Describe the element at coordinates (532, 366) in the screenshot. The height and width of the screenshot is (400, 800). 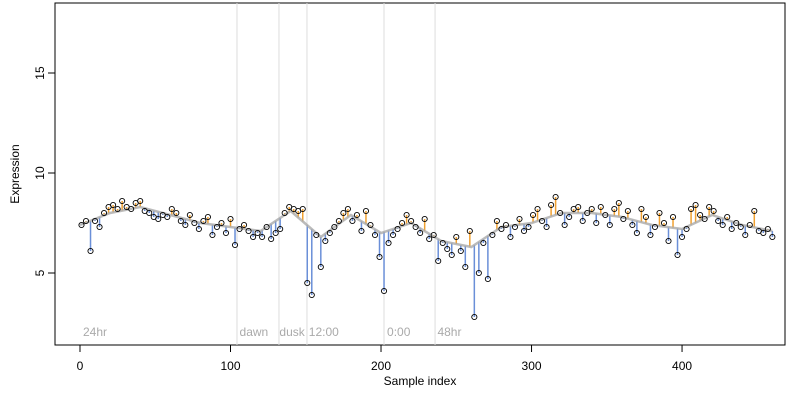
I see `x-tick-label: 300` at that location.